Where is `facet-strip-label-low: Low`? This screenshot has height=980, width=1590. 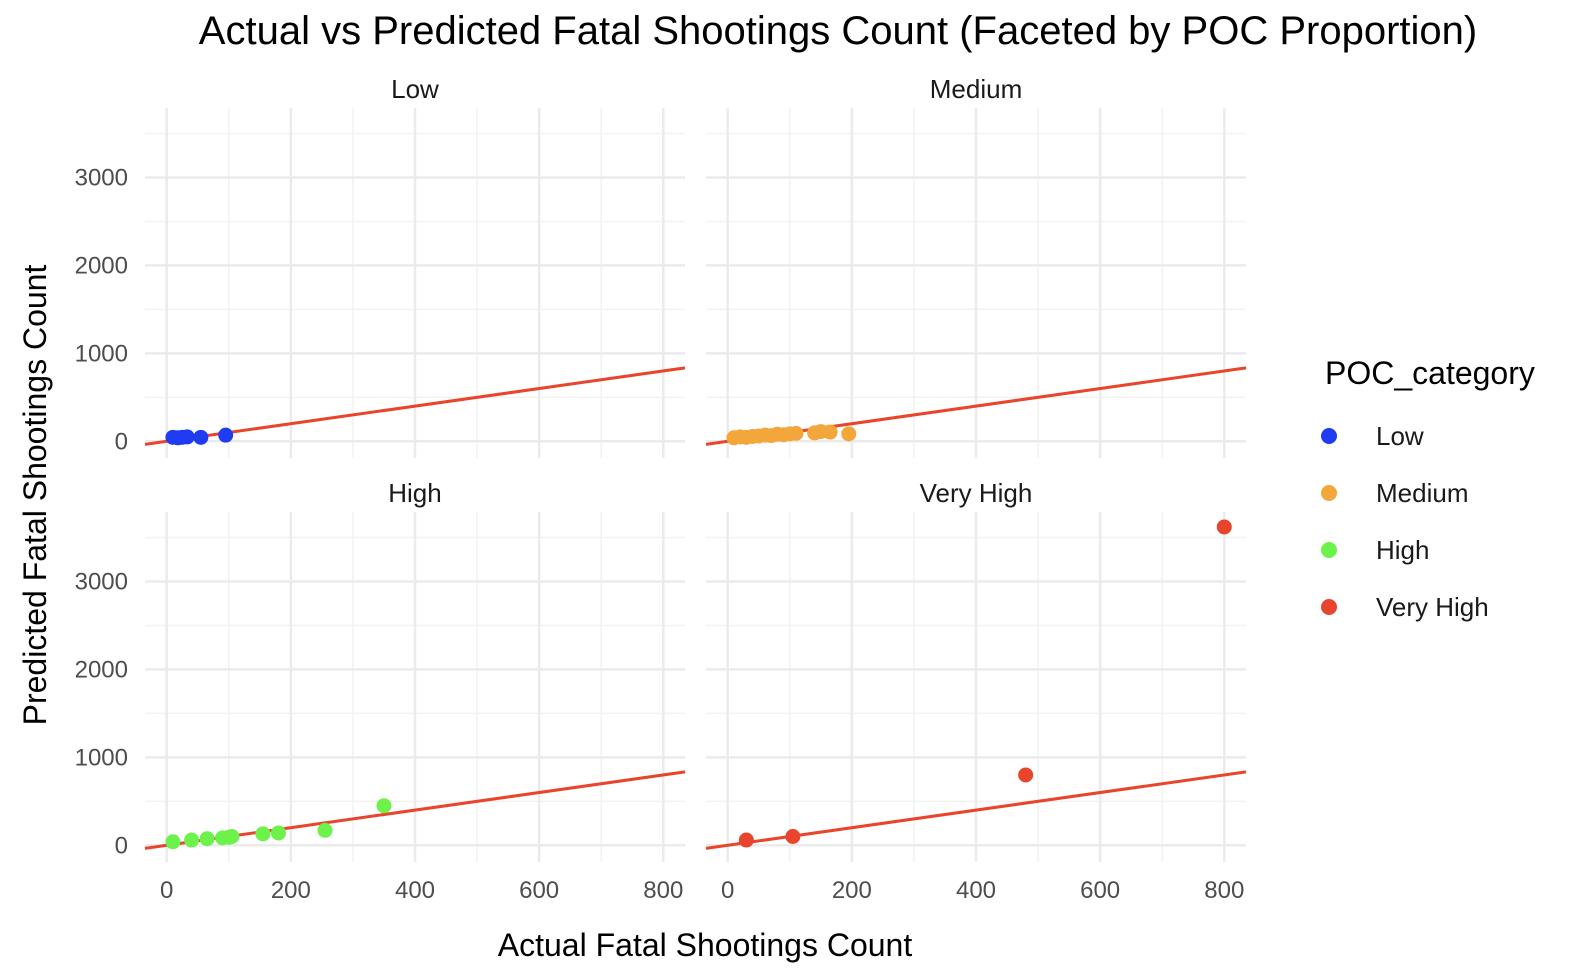
facet-strip-label-low: Low is located at coordinates (415, 89).